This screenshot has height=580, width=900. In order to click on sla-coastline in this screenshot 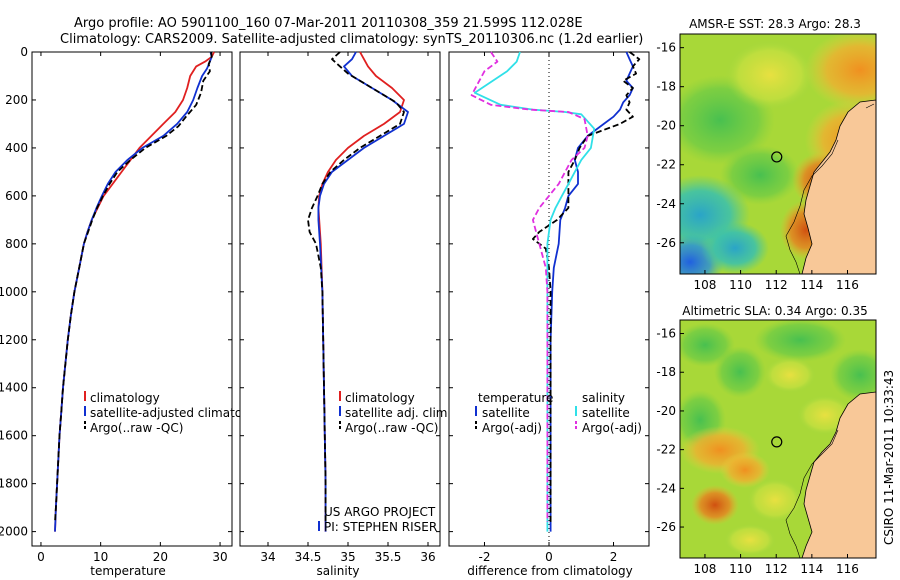, I will do `click(838, 474)`.